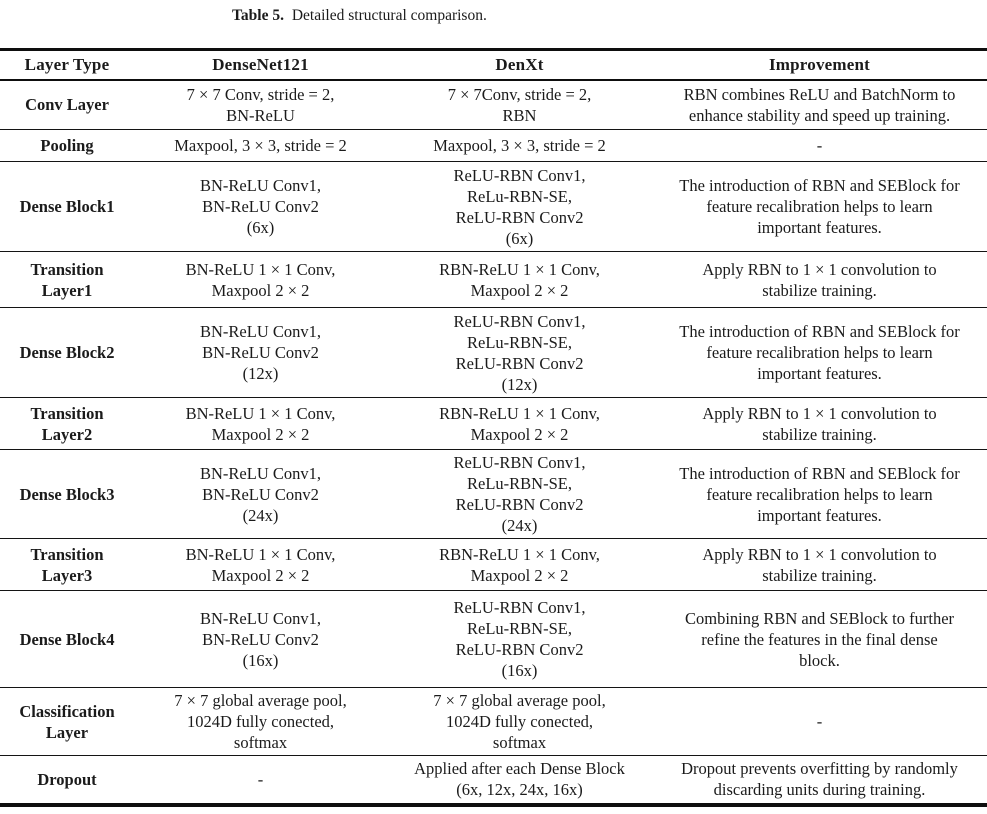 The height and width of the screenshot is (814, 987). What do you see at coordinates (260, 206) in the screenshot?
I see `densenet121-cell: BN-ReLU Conv1, BN-ReLU Conv2 (6x)` at bounding box center [260, 206].